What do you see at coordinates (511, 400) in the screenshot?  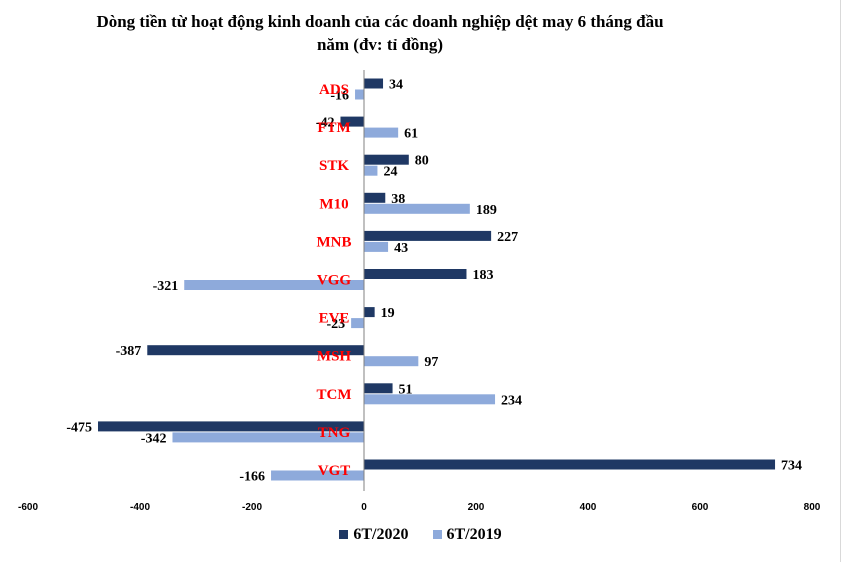 I see `value-label-tcm-6t2019: 234` at bounding box center [511, 400].